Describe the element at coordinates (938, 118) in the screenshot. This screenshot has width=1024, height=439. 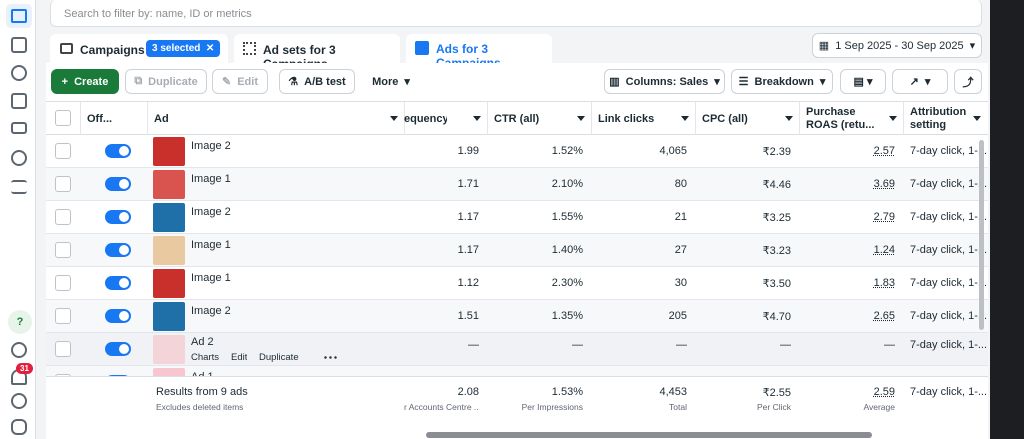
I see `column-header: Attribution setting` at that location.